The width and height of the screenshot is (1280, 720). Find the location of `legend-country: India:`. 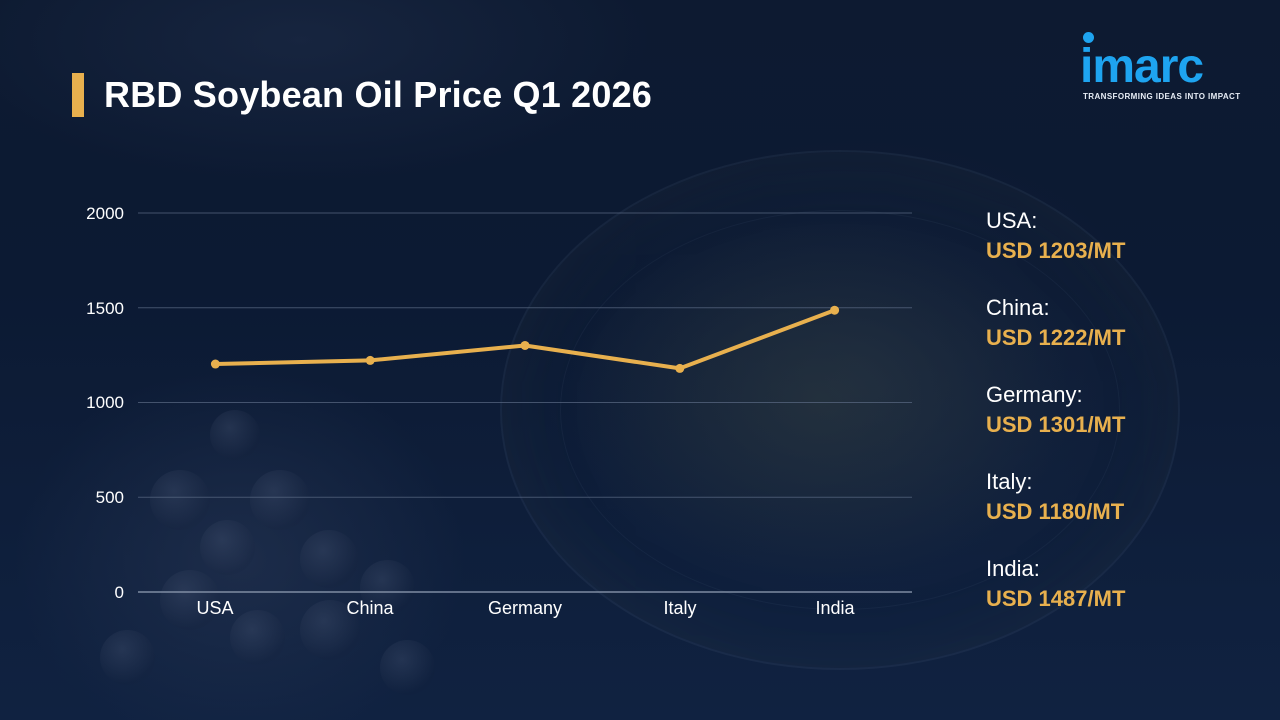

legend-country: India: is located at coordinates (1013, 568).